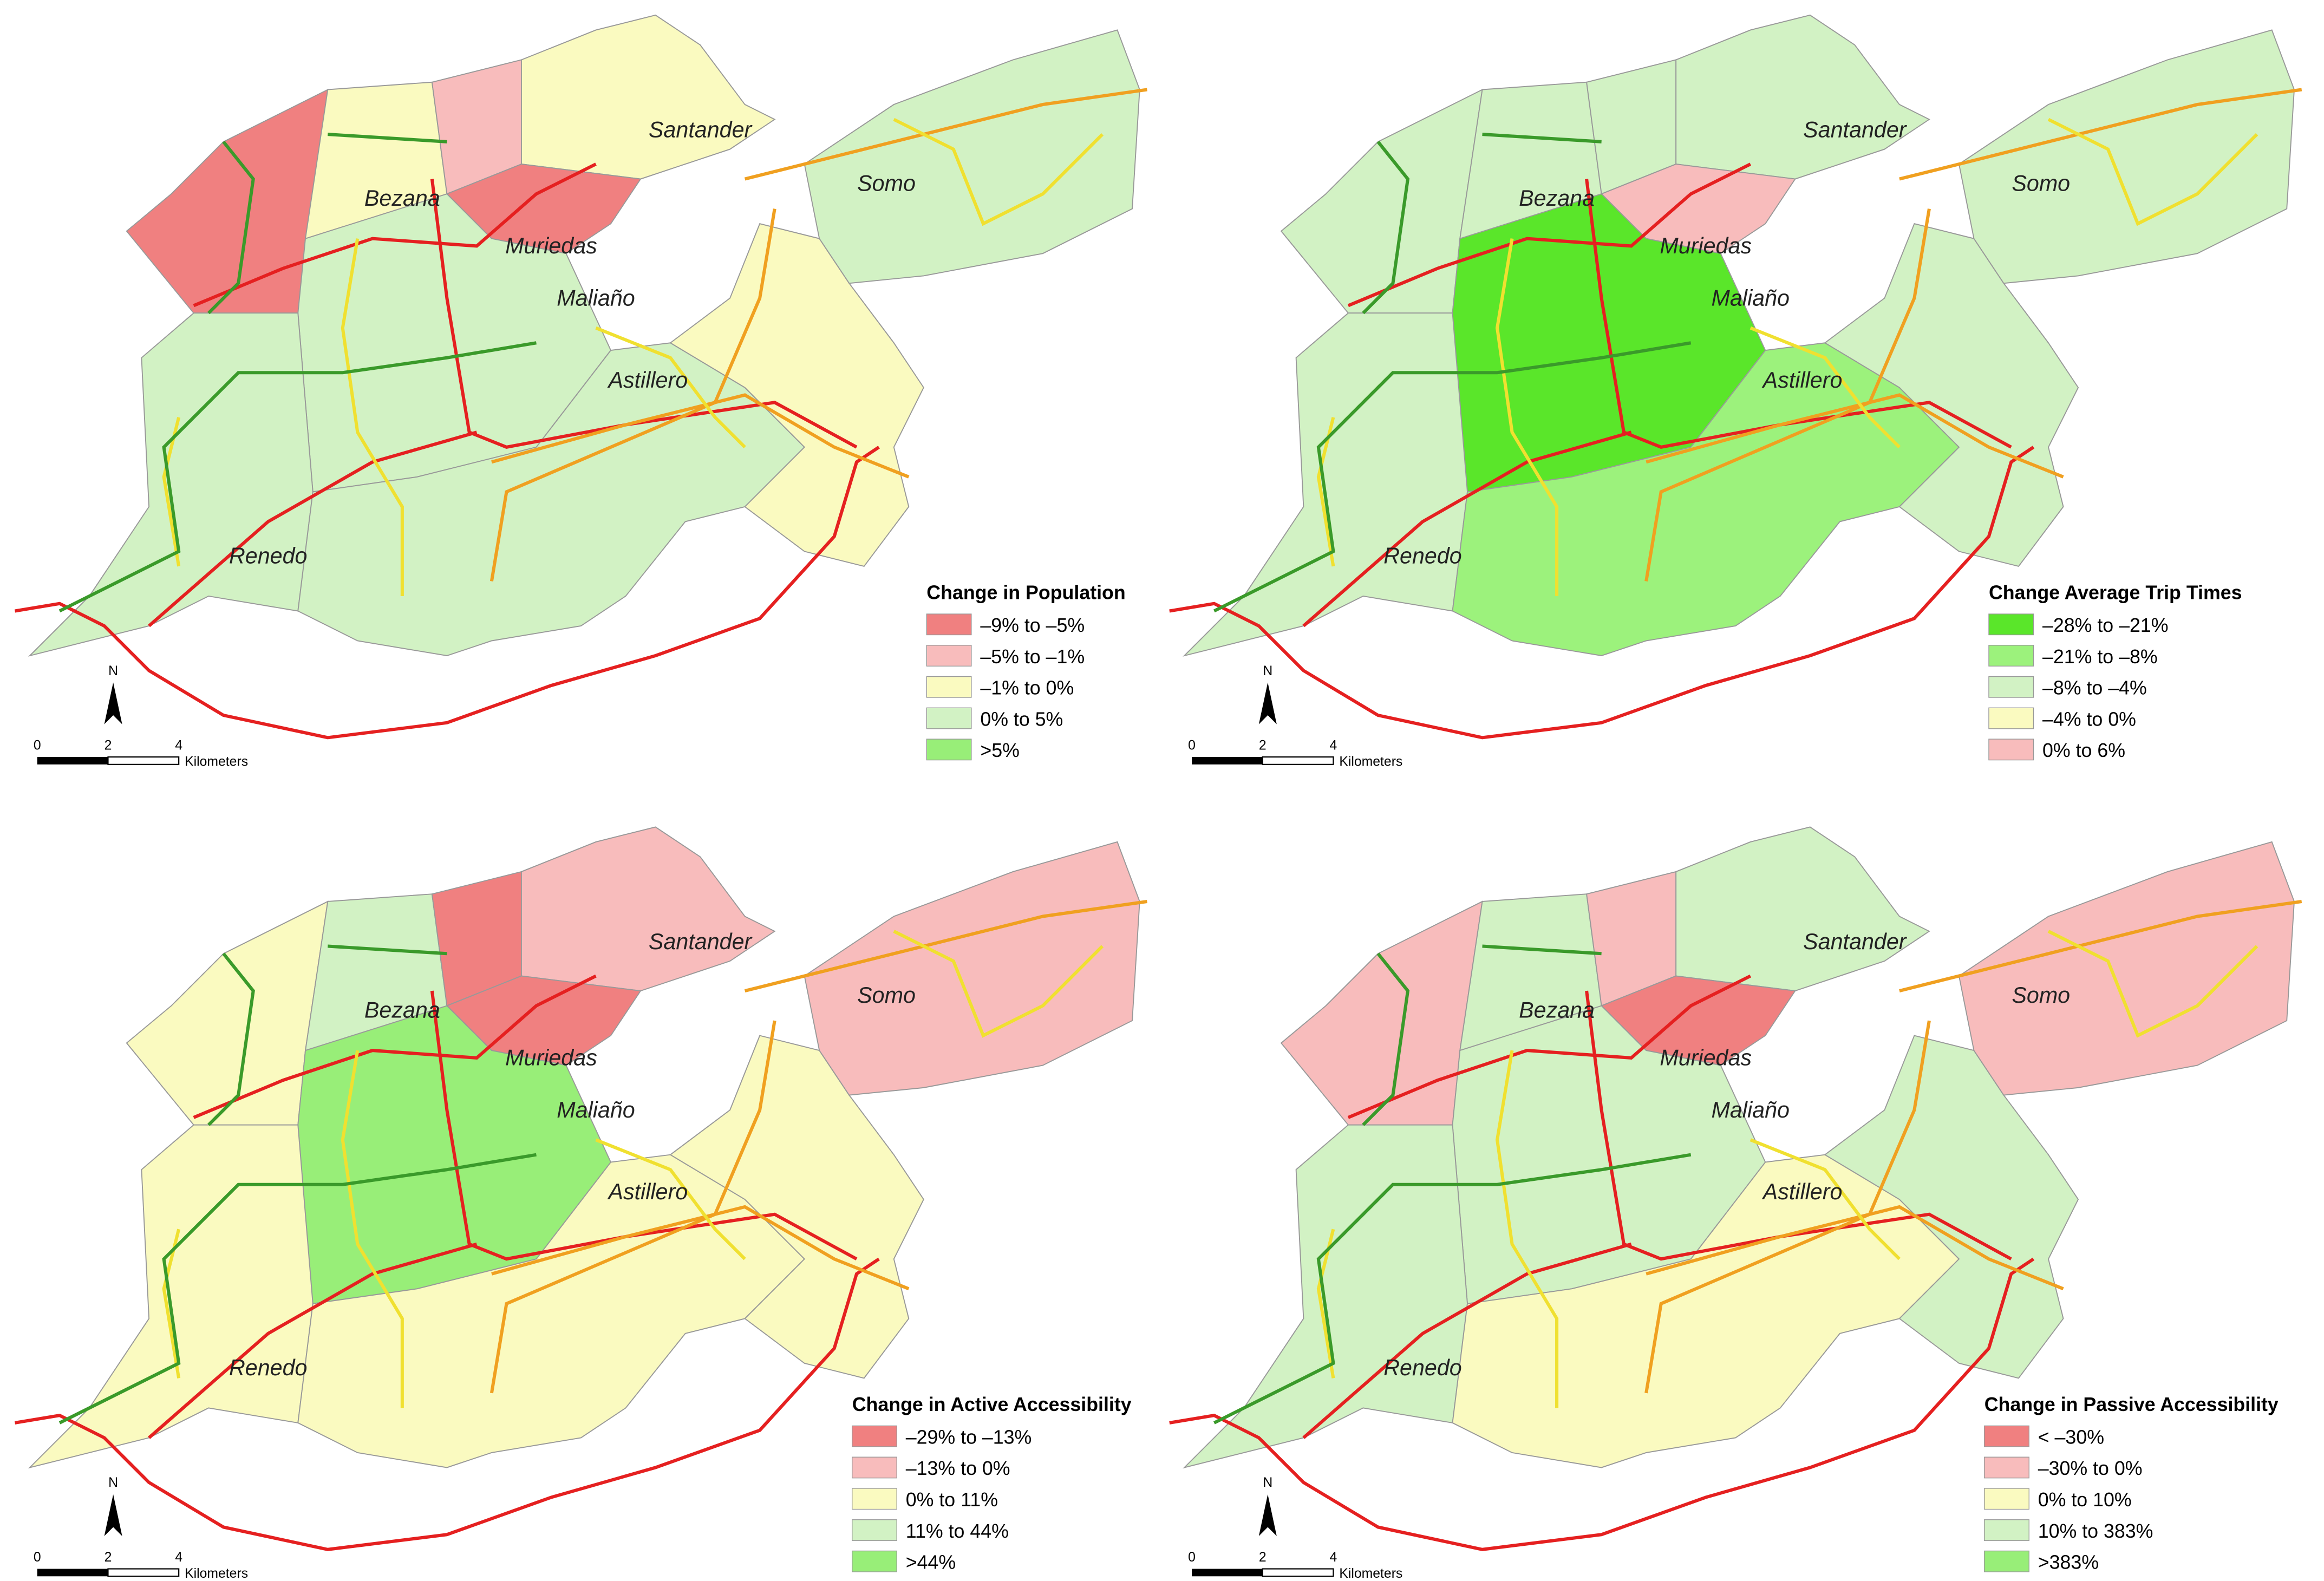 The width and height of the screenshot is (2324, 1581). What do you see at coordinates (2085, 1500) in the screenshot?
I see `legend-label: 0% to 10%` at bounding box center [2085, 1500].